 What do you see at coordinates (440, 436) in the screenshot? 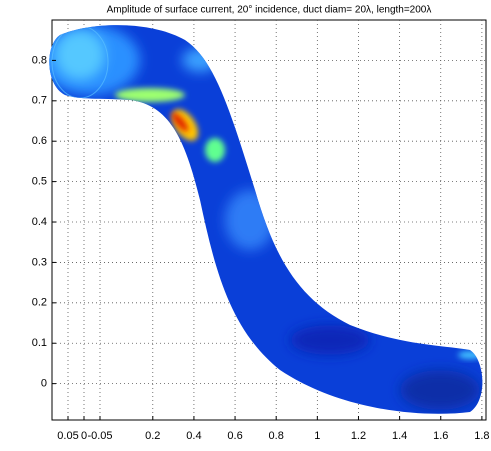
I see `x-tick-label: 1.6` at bounding box center [440, 436].